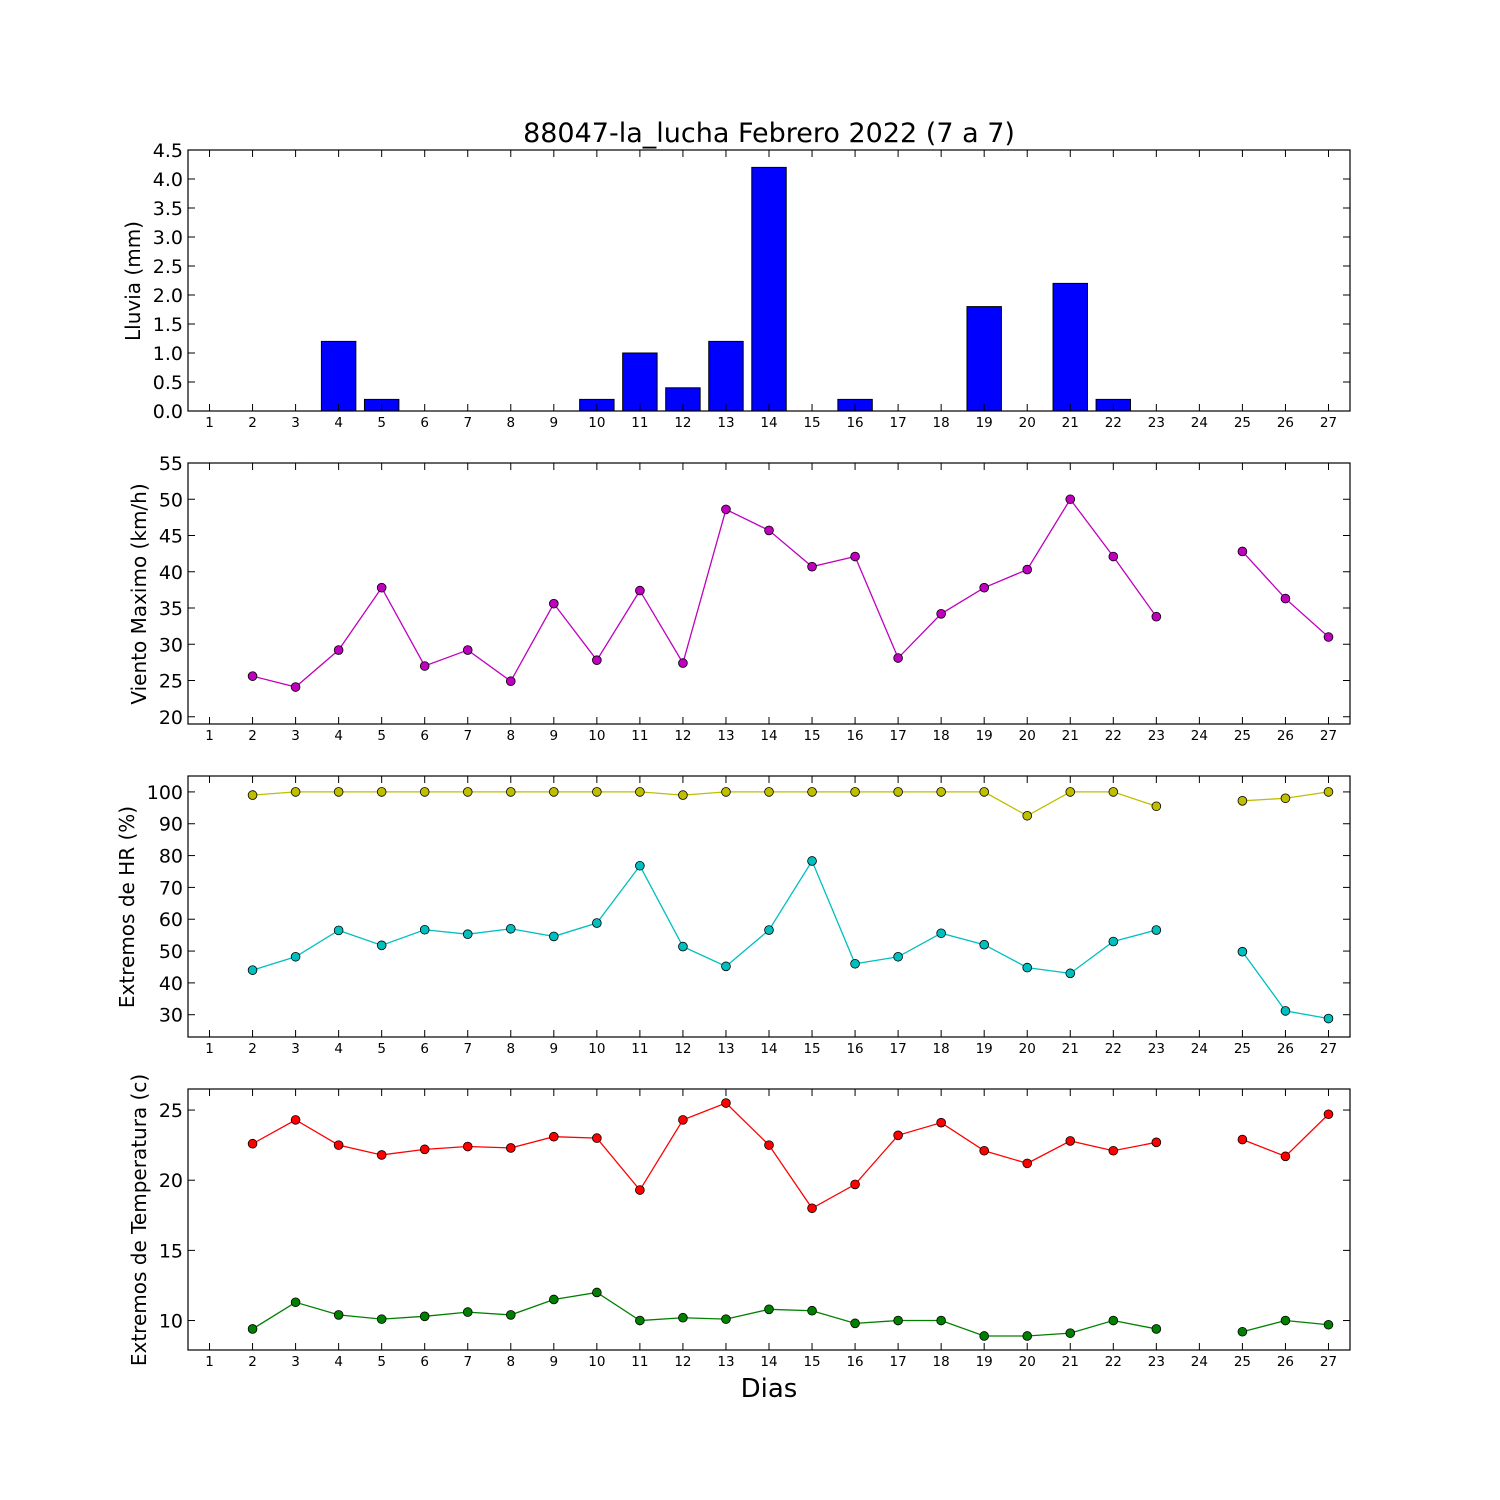  Describe the element at coordinates (467, 1049) in the screenshot. I see `xtick-label-hr: 7` at that location.